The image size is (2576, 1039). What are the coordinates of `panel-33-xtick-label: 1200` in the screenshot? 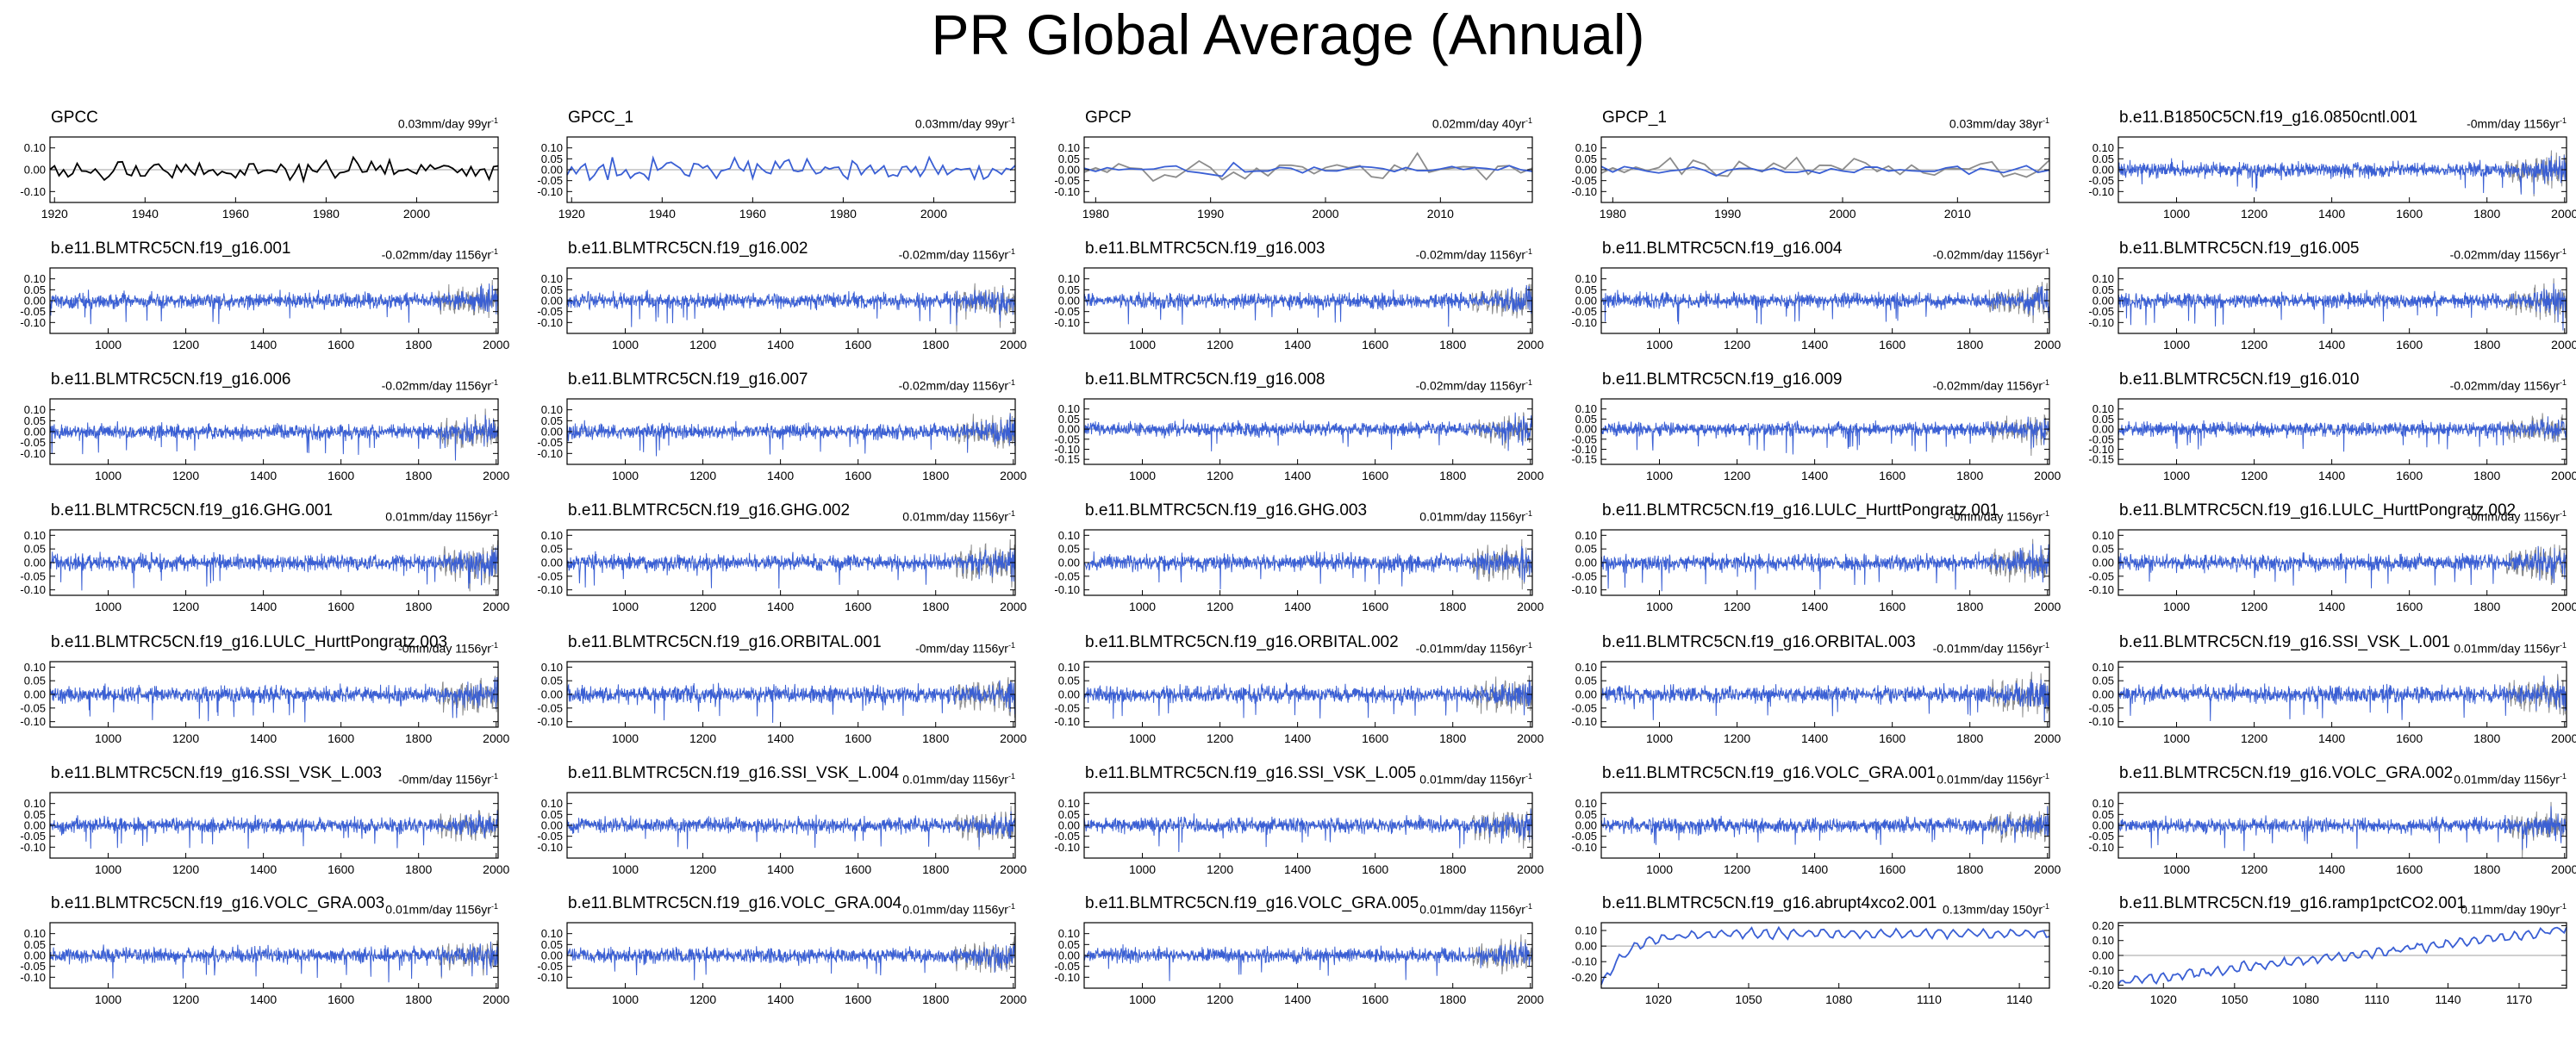 It's located at (1220, 999).